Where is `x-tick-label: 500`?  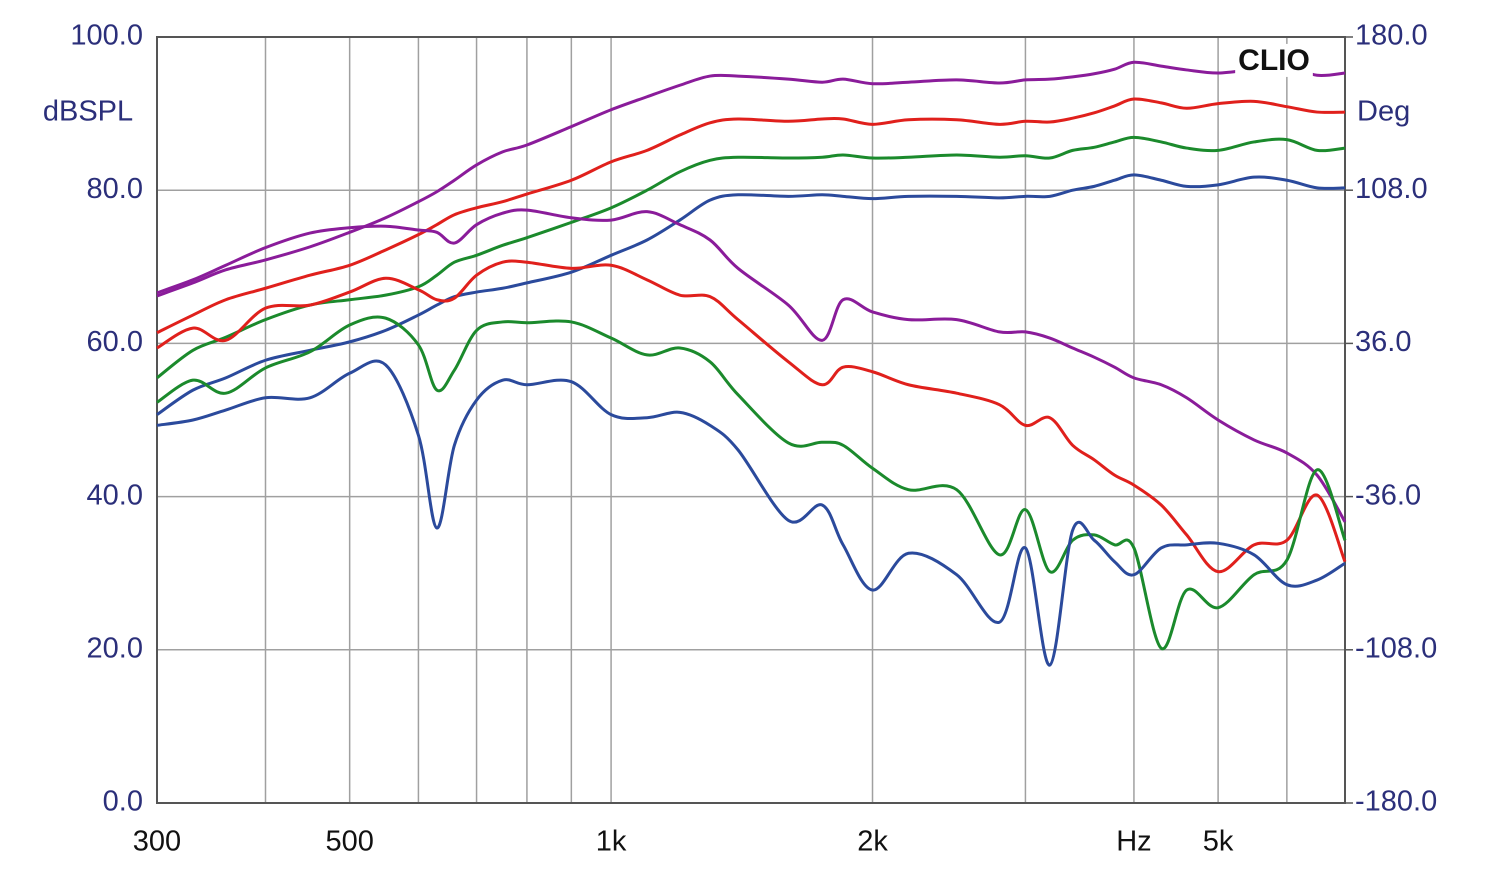 x-tick-label: 500 is located at coordinates (349, 842).